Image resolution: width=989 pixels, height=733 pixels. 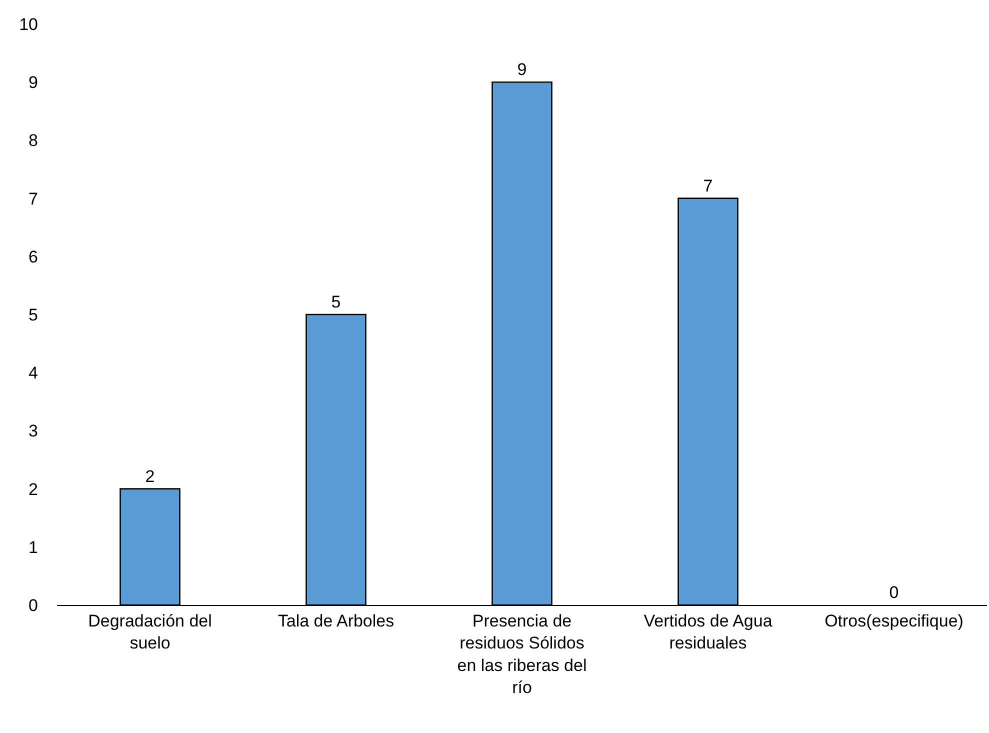 I want to click on y-tick-label: 3, so click(x=33, y=431).